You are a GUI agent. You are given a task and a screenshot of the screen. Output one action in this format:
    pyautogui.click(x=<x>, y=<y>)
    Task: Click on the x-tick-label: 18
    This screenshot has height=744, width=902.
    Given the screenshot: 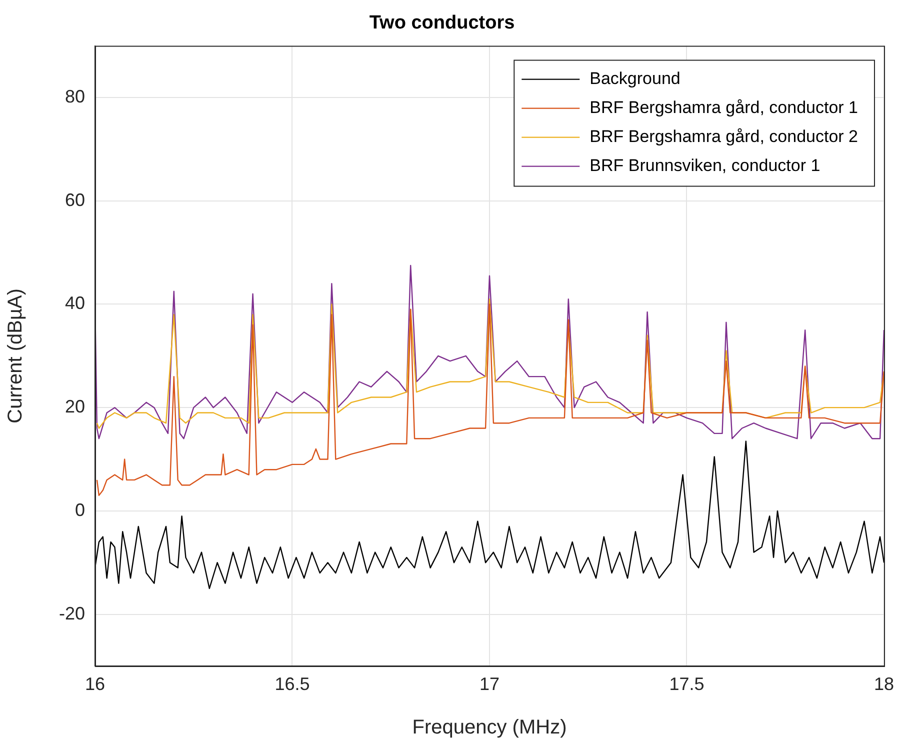 What is the action you would take?
    pyautogui.click(x=884, y=684)
    